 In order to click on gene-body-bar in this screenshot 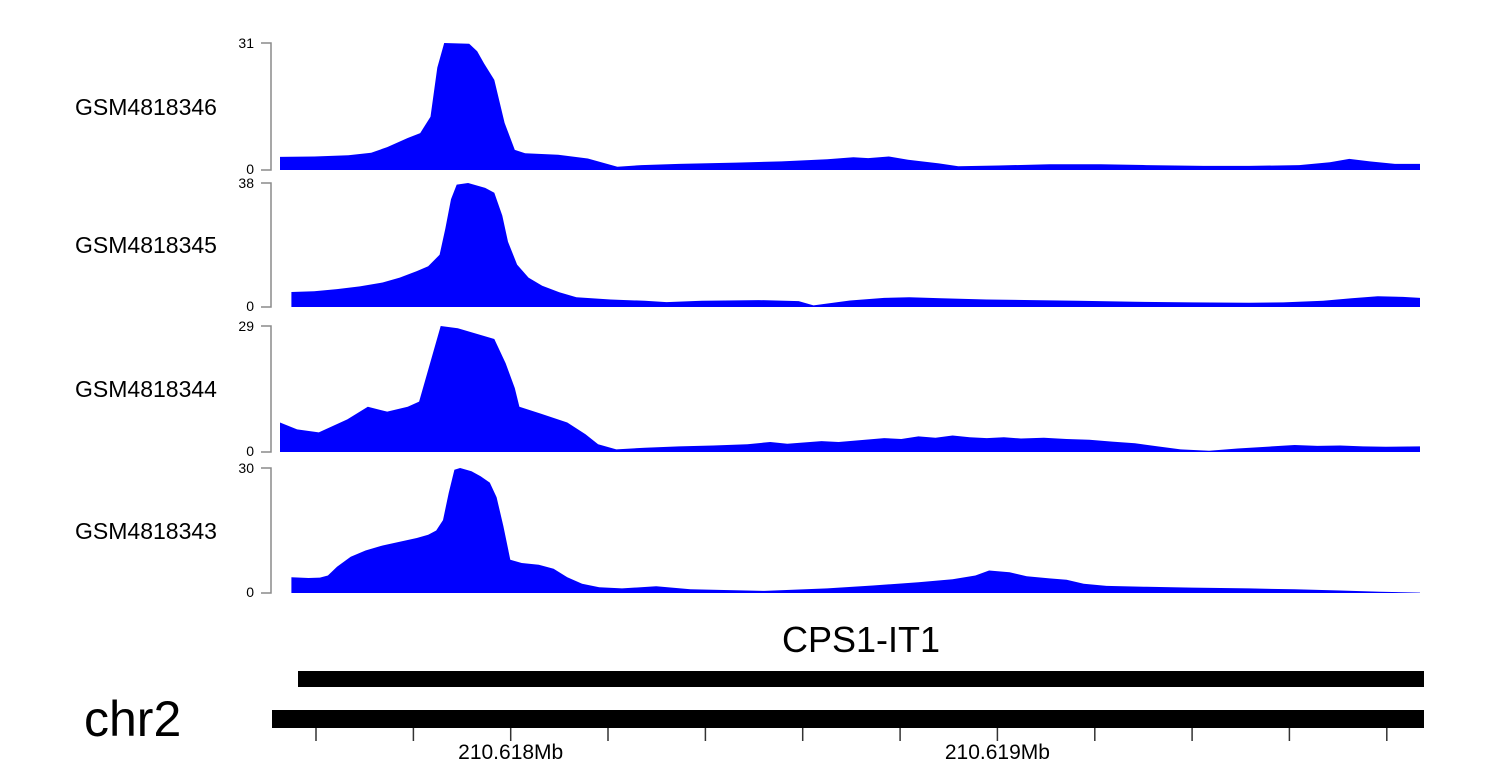, I will do `click(861, 679)`.